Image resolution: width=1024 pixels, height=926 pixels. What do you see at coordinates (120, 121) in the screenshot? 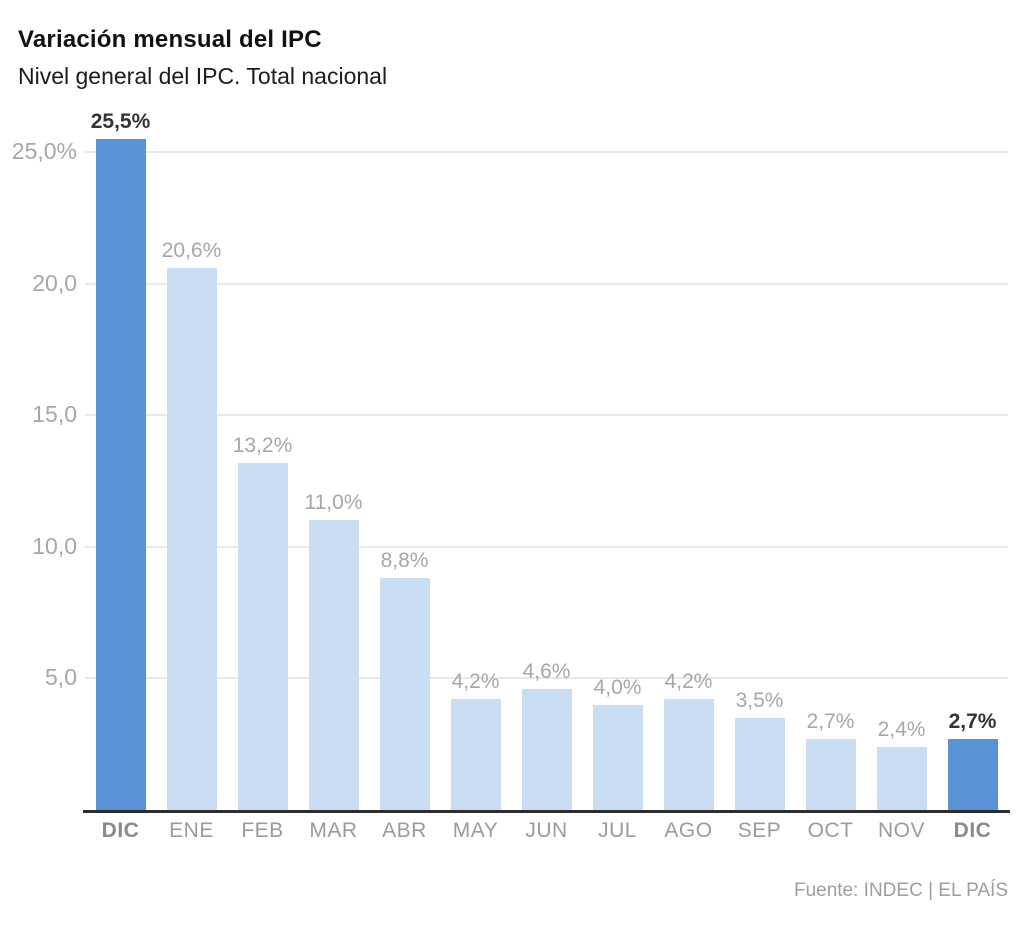
I see `bar-value-label: 25,5%` at bounding box center [120, 121].